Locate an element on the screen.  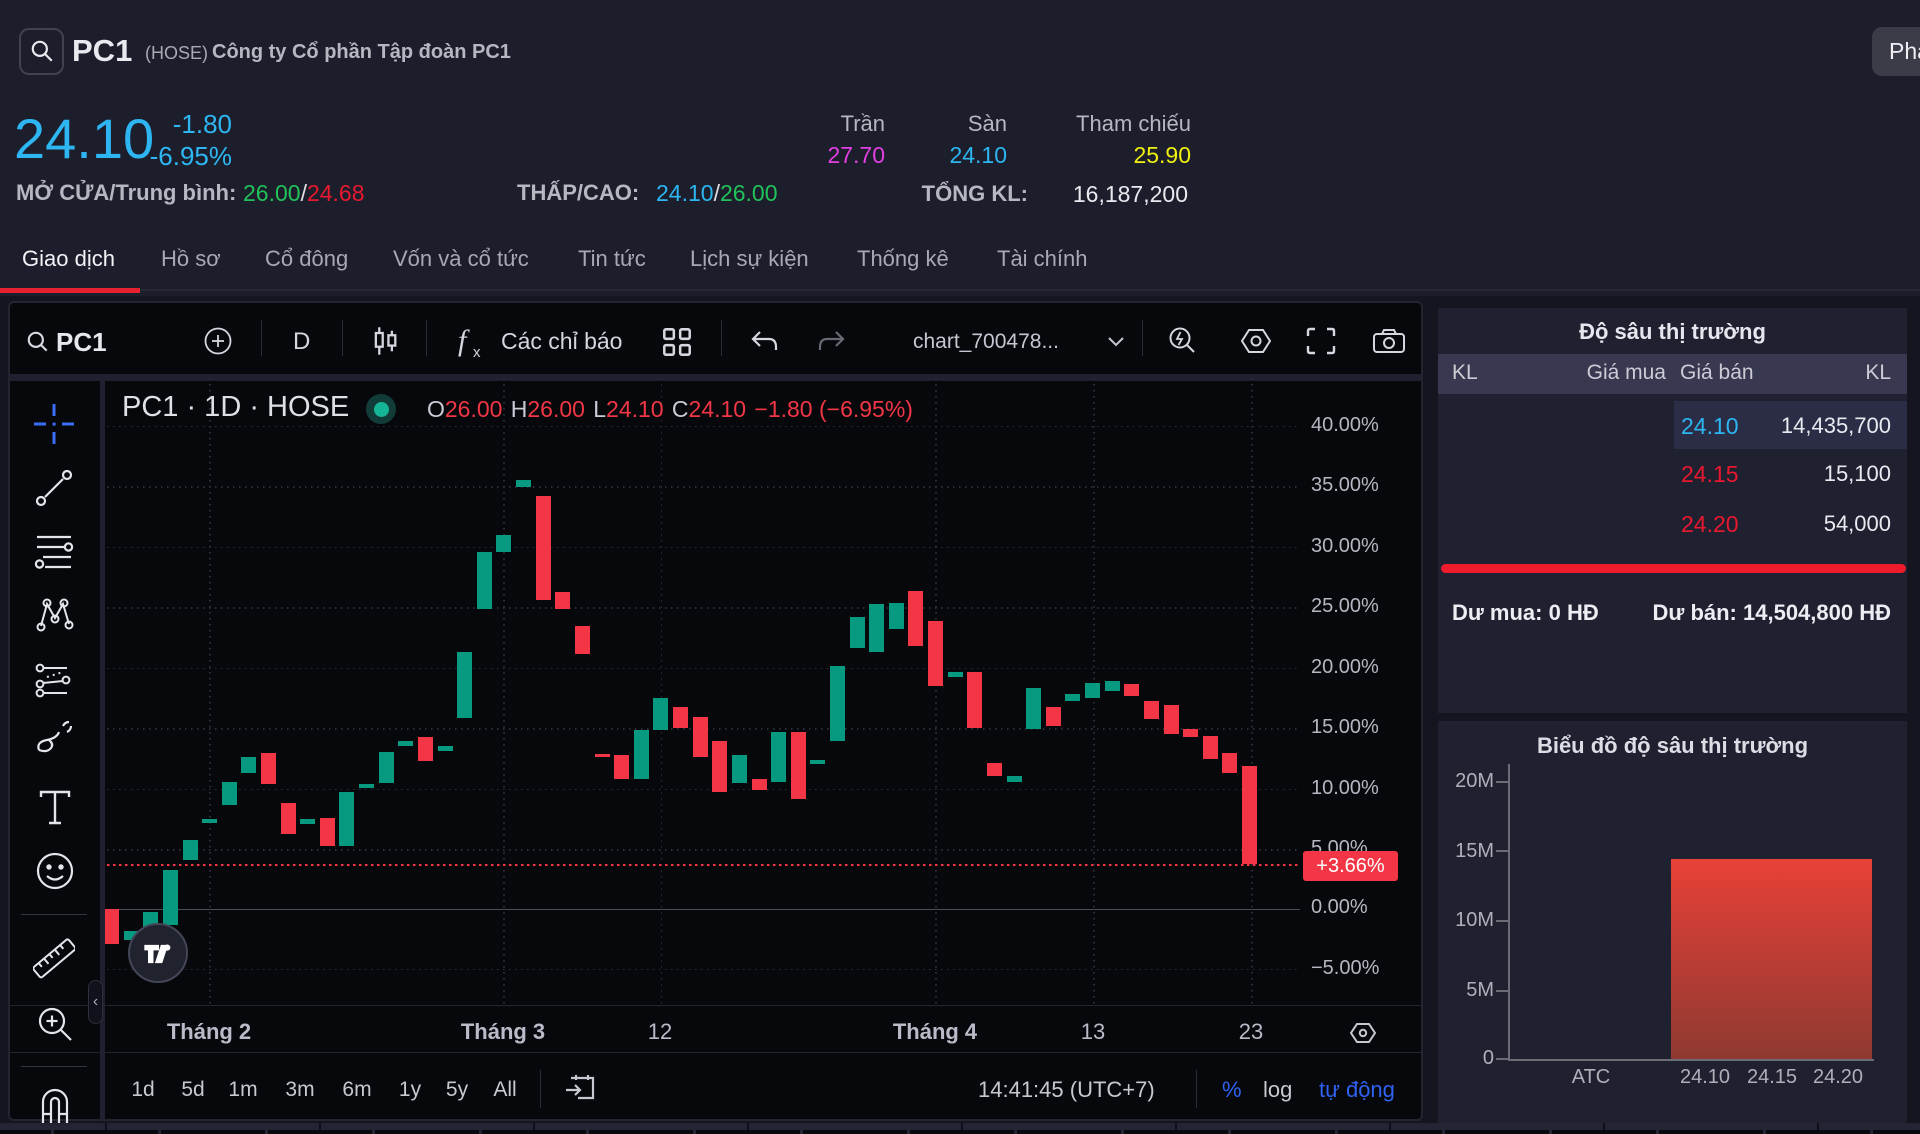
svg-text: x is located at coordinates (477, 352).